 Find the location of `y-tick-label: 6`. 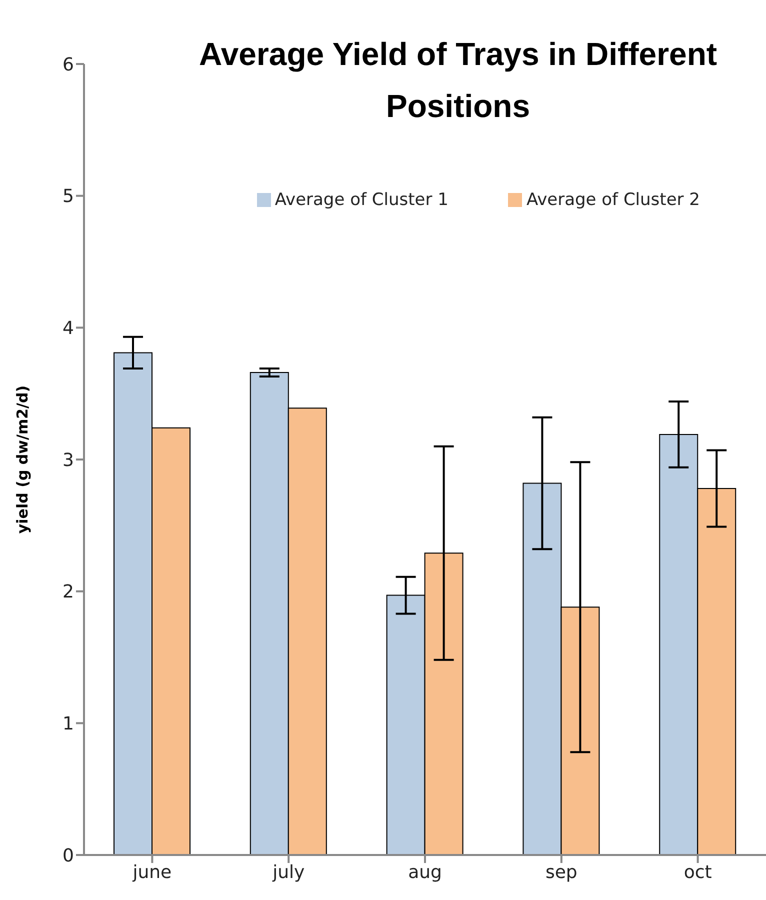

y-tick-label: 6 is located at coordinates (68, 65).